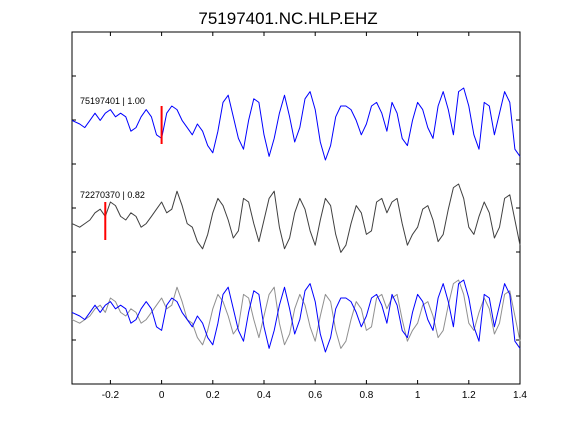  Describe the element at coordinates (112, 195) in the screenshot. I see `trace-label: 72270370 | 0.82` at that location.